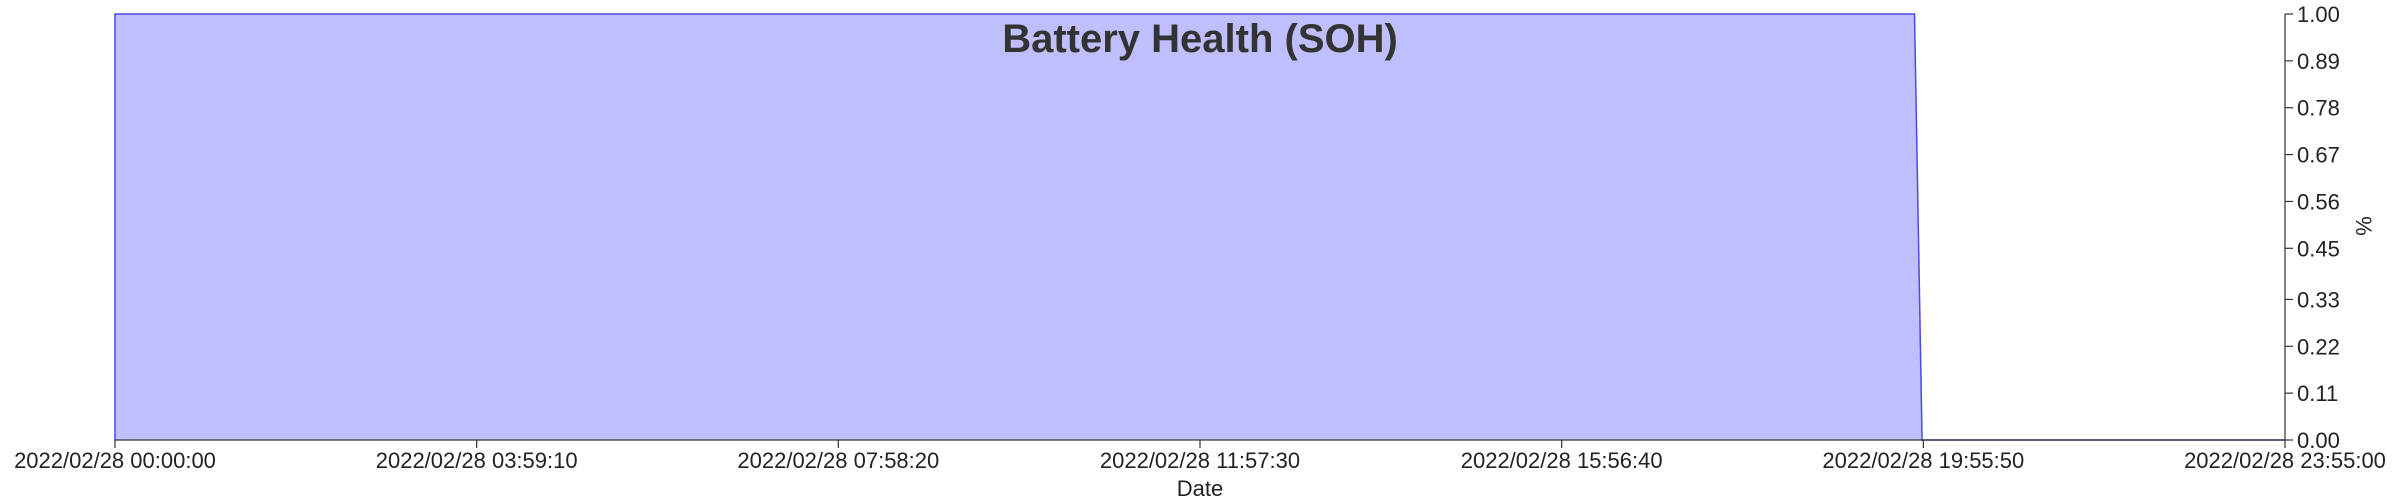  What do you see at coordinates (2318, 108) in the screenshot?
I see `y-tick-label: 0.78` at bounding box center [2318, 108].